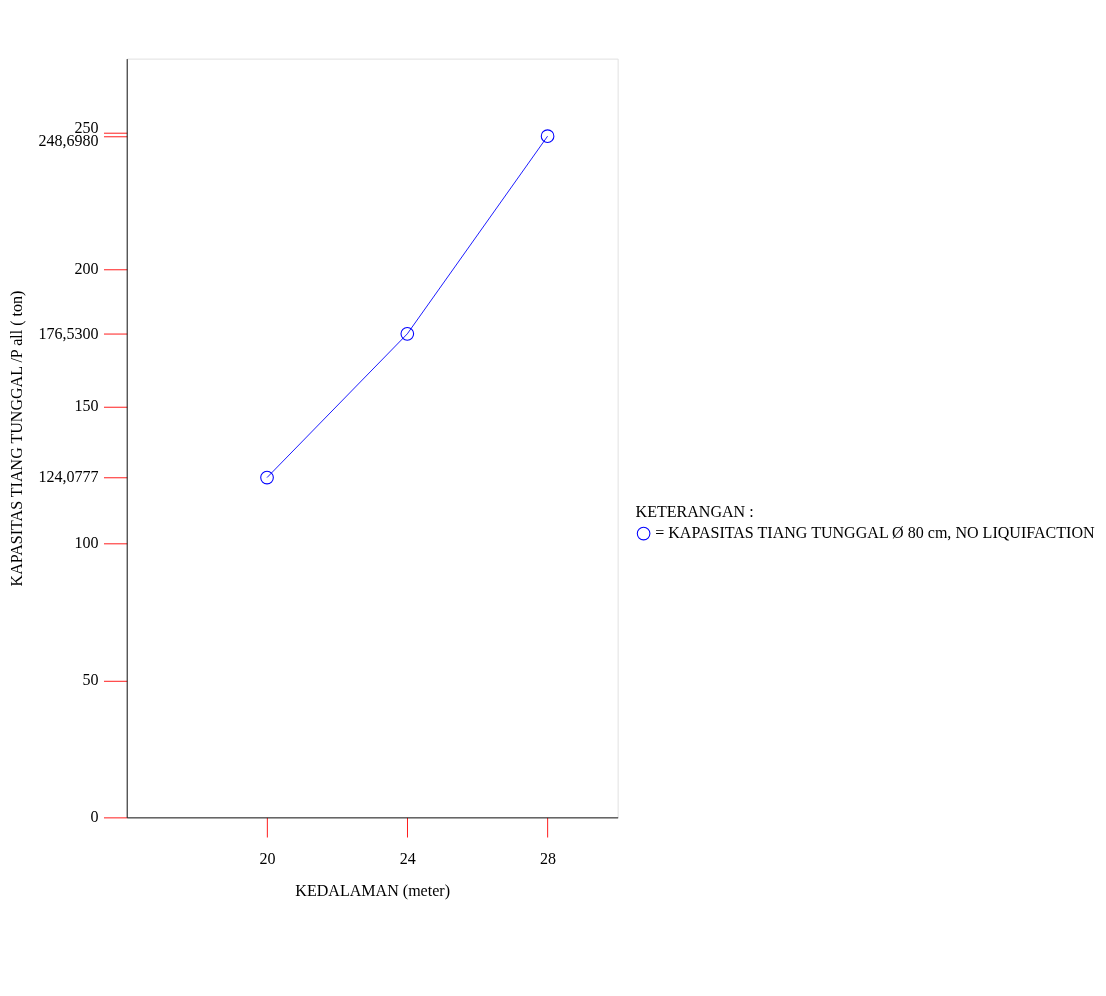  I want to click on legend-title: KETERANGAN :, so click(694, 512).